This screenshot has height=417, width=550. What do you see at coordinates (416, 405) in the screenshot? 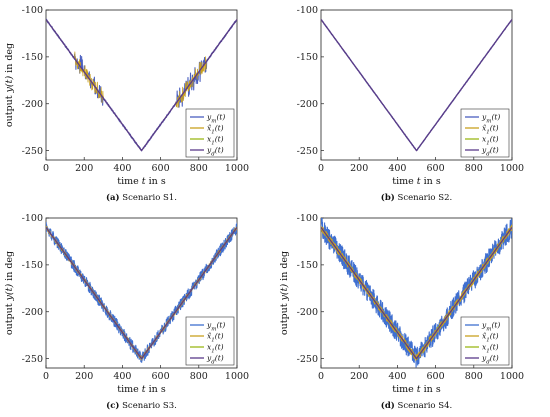
I see `panel-caption: (d) Scenario S4.` at bounding box center [416, 405].